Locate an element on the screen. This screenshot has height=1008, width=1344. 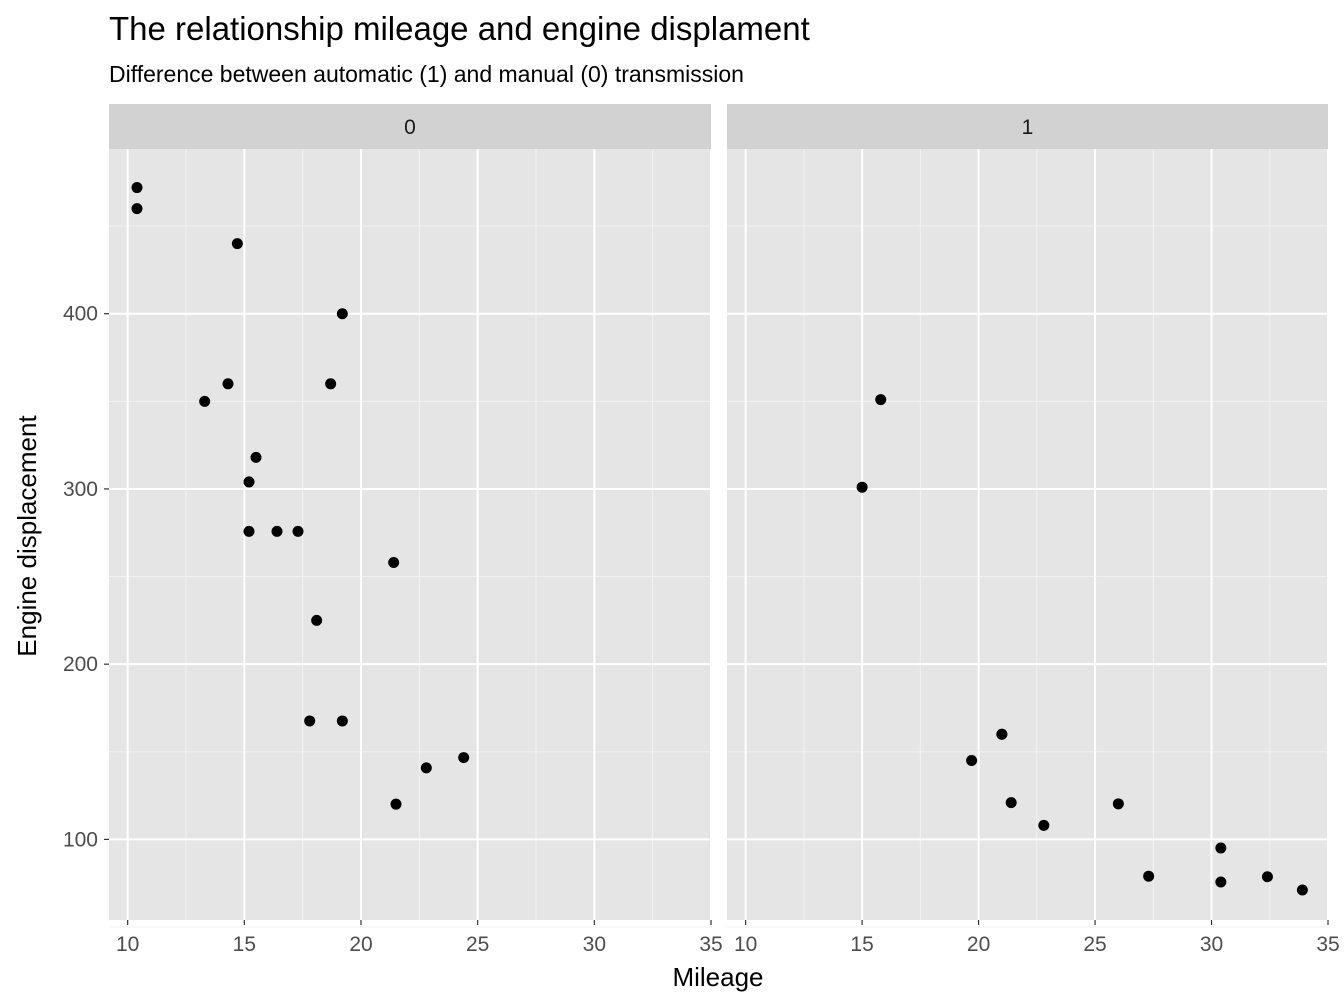
y-tick-label: 100 is located at coordinates (80, 839).